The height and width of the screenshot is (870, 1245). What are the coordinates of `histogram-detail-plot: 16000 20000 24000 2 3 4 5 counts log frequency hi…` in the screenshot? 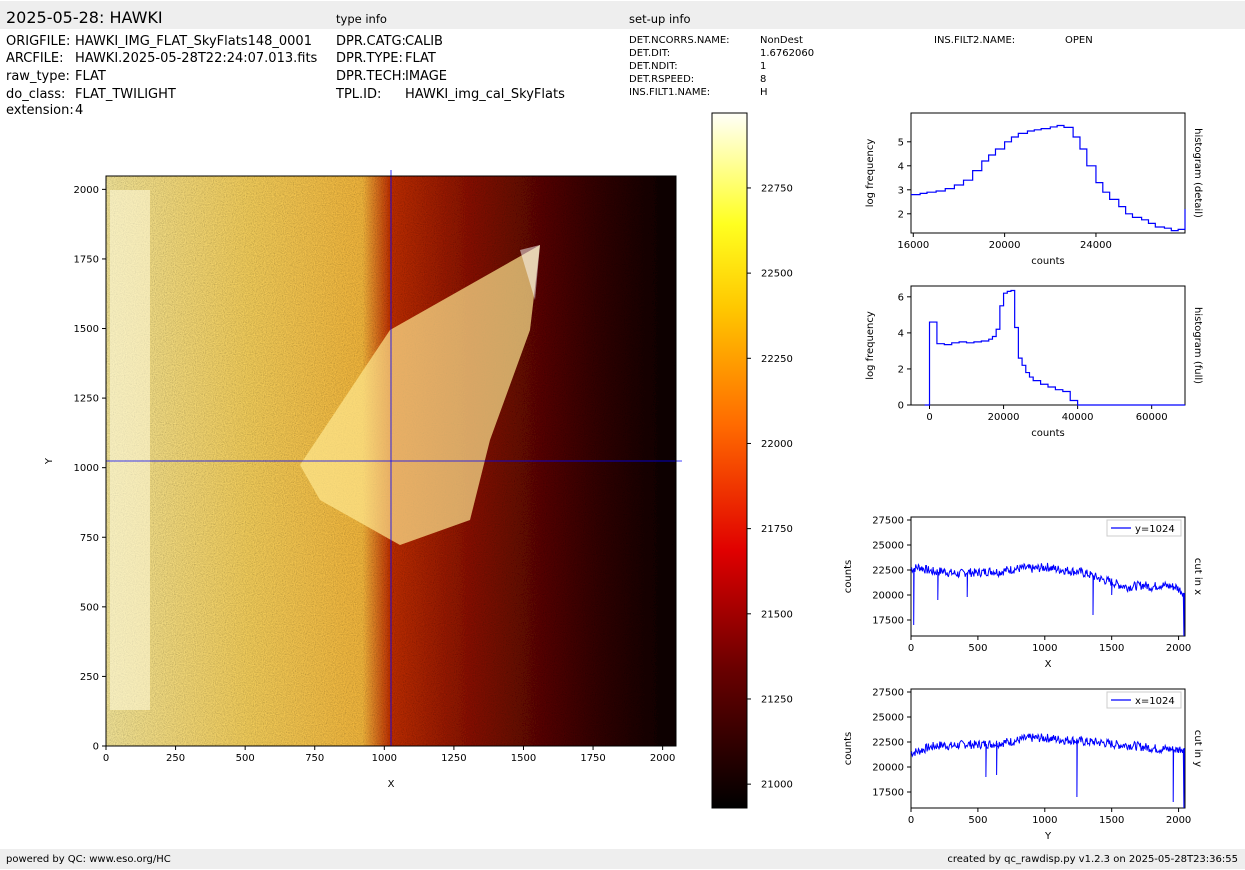 It's located at (1034, 189).